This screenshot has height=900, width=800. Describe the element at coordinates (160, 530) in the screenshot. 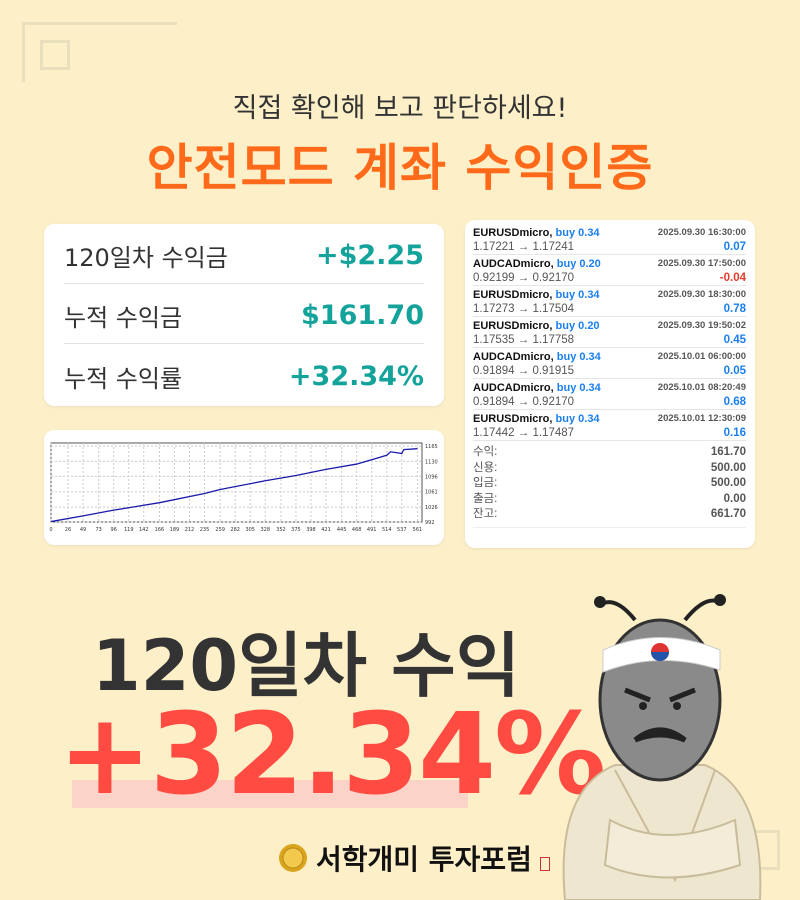

I see `x-tick-label: 166` at that location.